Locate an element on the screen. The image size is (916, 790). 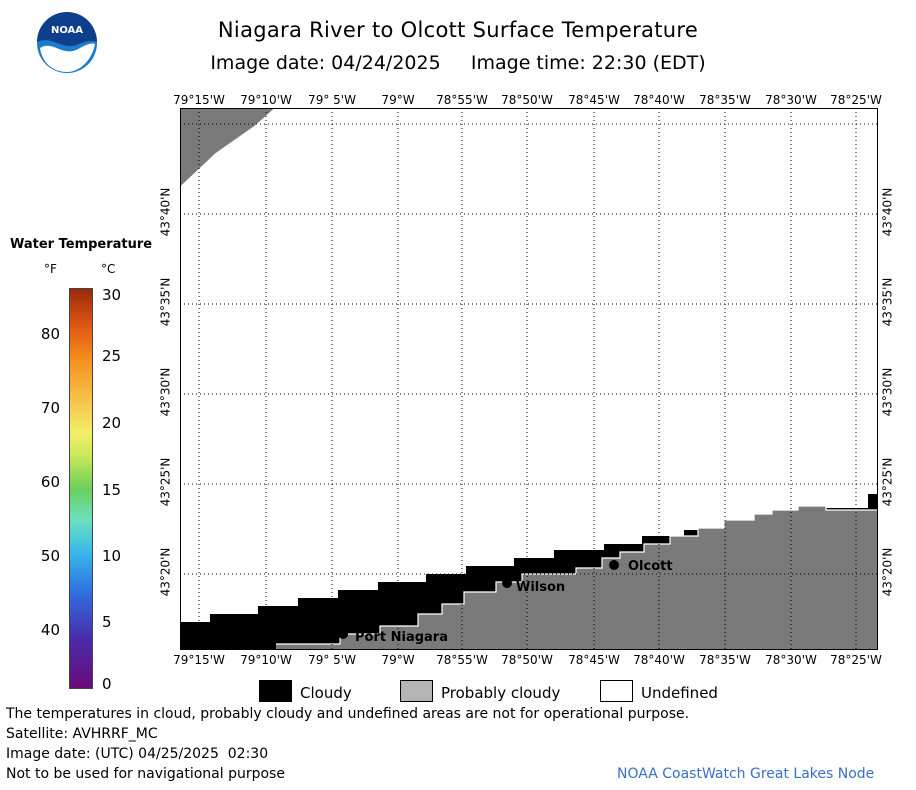
legend-title: Water Temperature is located at coordinates (81, 244).